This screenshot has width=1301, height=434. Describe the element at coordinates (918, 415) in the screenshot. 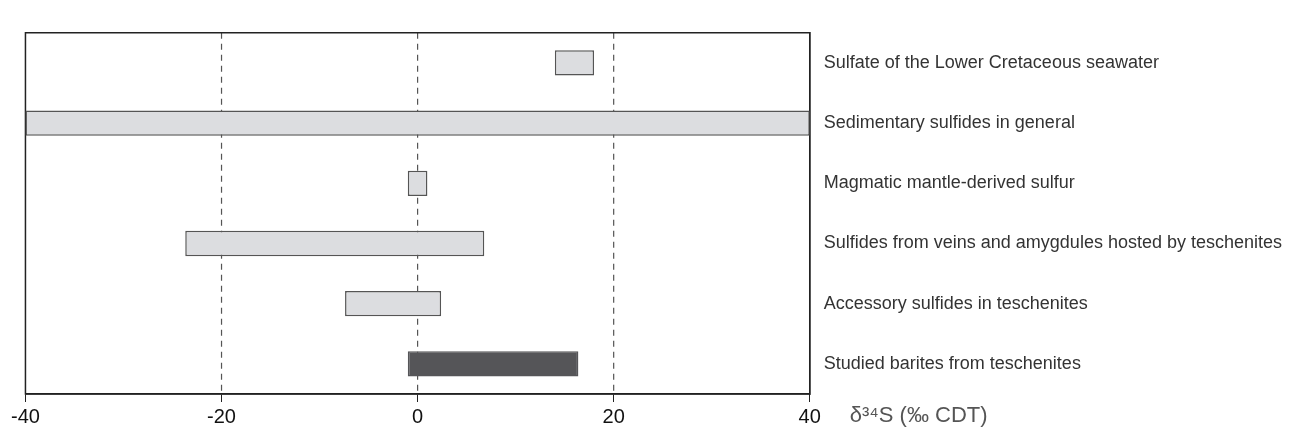

I see `x-axis-title: δ³⁴S (‰ CDT)` at that location.